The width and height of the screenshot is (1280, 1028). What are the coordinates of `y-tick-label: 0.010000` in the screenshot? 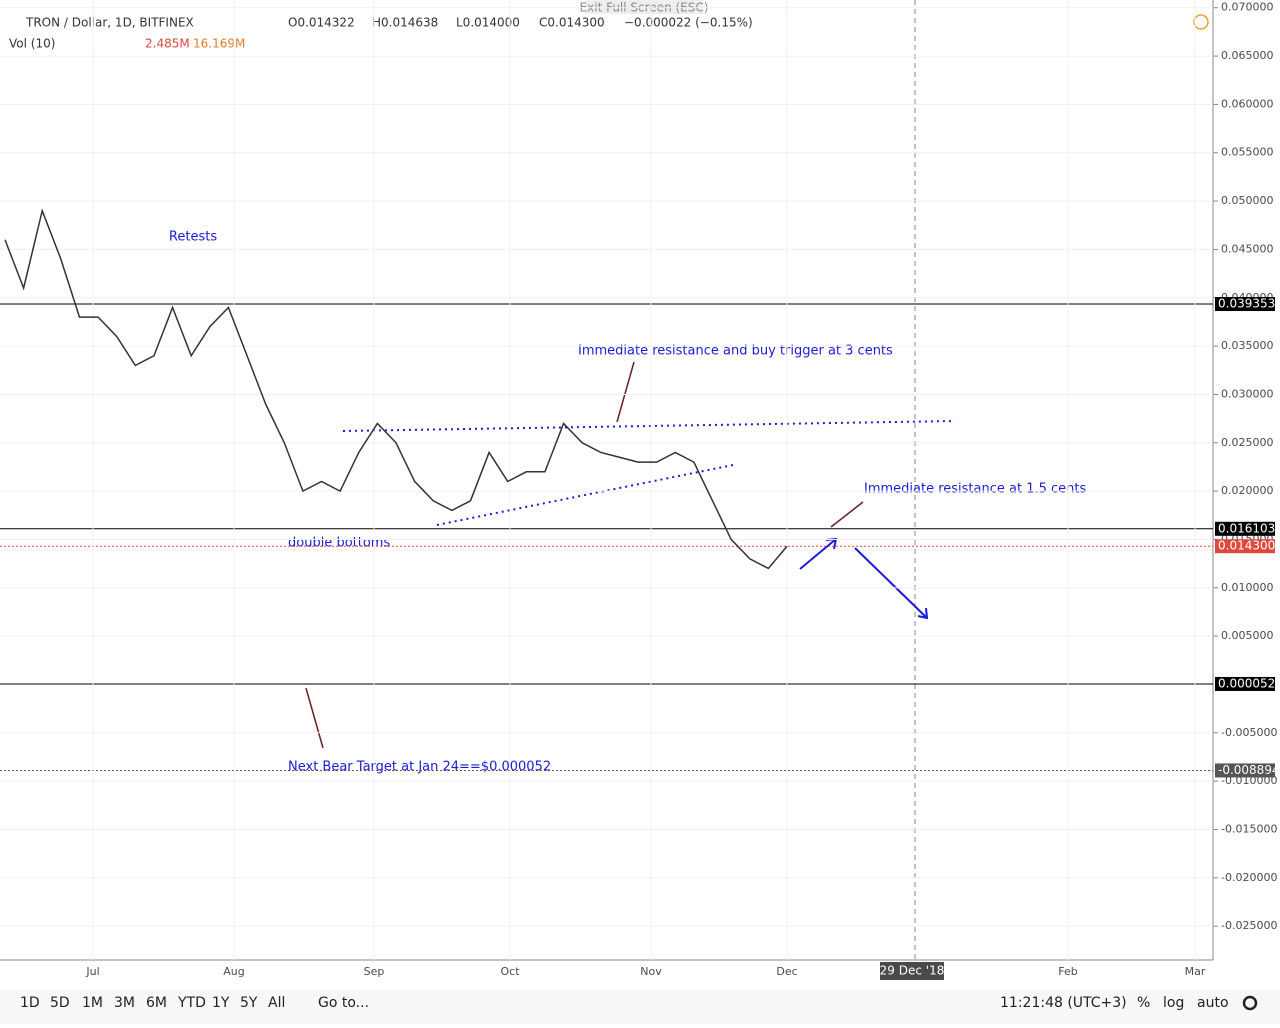 It's located at (1247, 587).